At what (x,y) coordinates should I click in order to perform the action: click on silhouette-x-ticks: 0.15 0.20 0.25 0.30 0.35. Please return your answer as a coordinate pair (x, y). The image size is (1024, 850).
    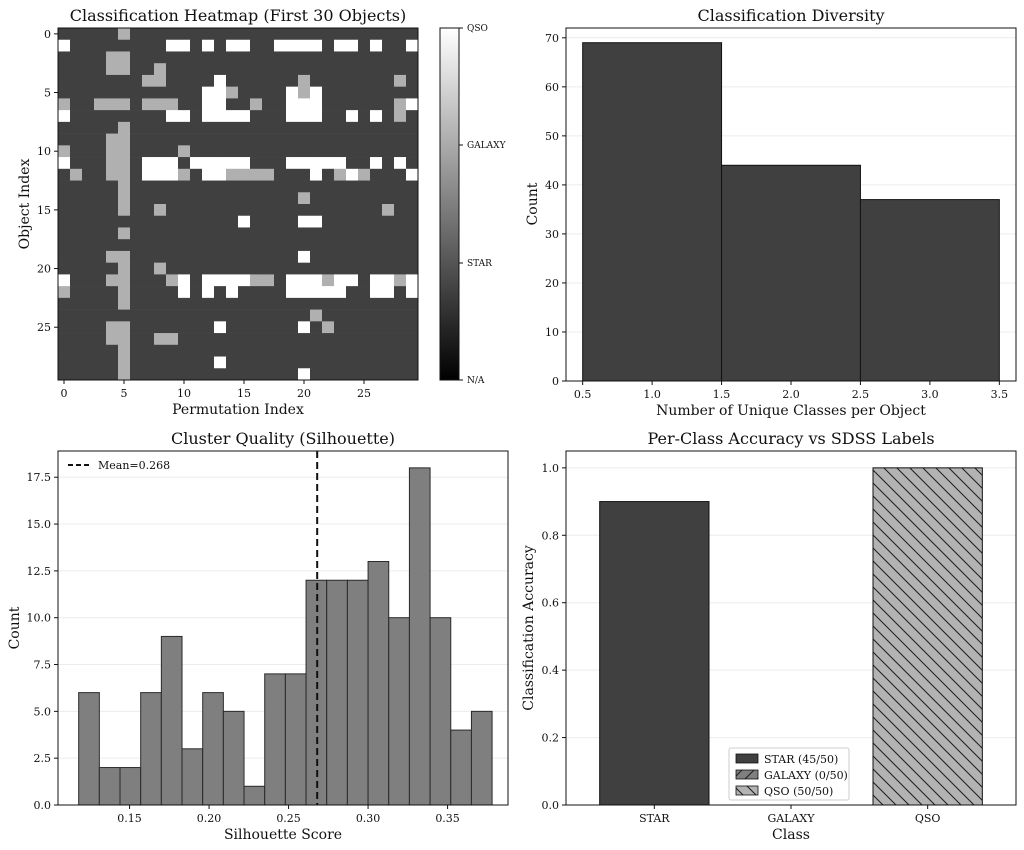
    Looking at the image, I should click on (288, 815).